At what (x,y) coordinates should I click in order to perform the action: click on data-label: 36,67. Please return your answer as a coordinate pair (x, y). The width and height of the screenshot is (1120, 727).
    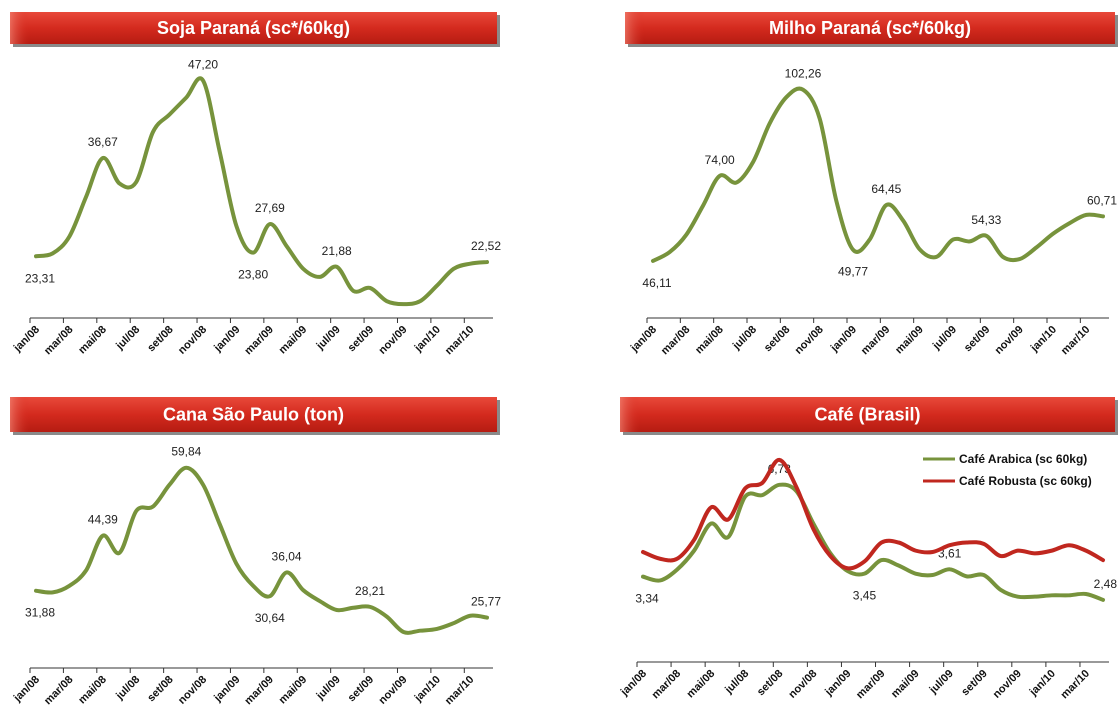
    Looking at the image, I should click on (103, 142).